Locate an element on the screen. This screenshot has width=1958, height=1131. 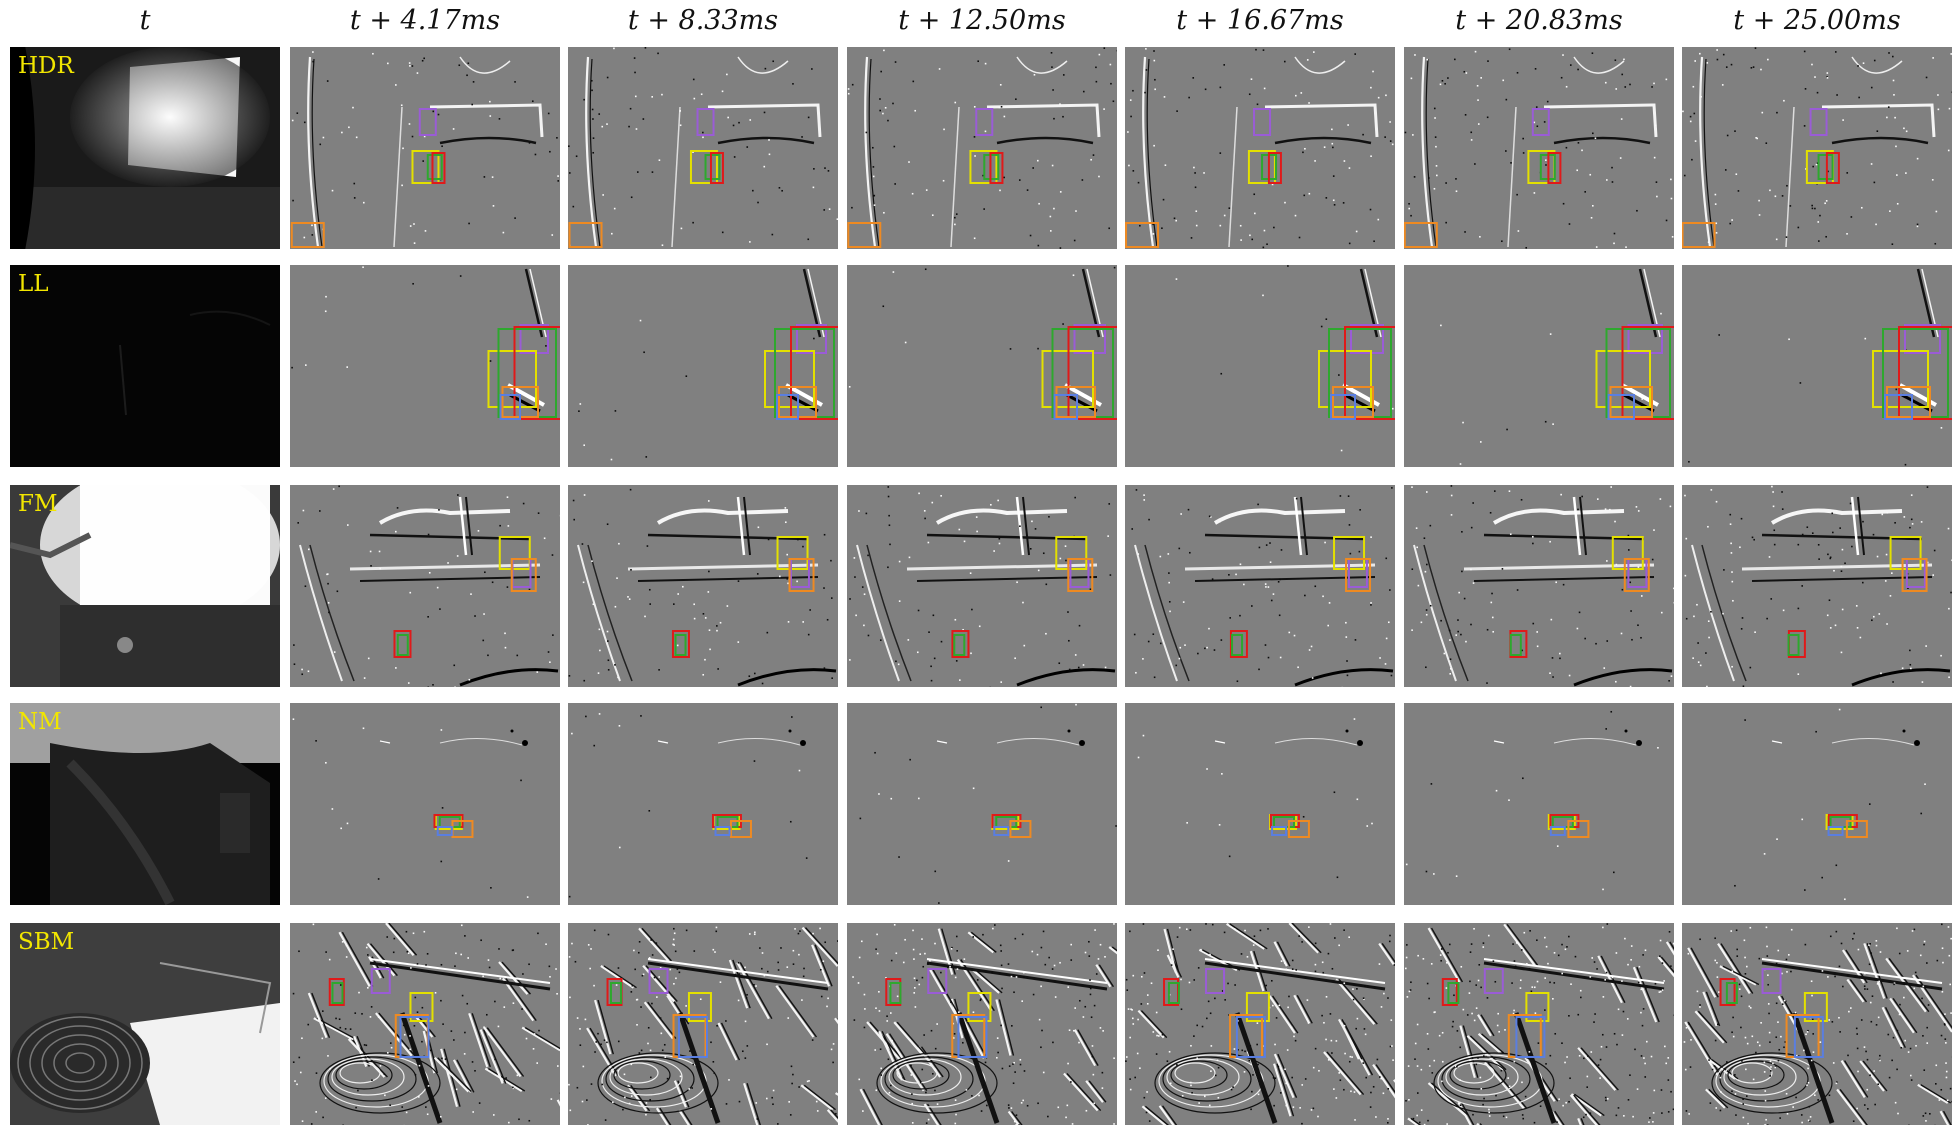
frame-image-nm: NM is located at coordinates (145, 804).